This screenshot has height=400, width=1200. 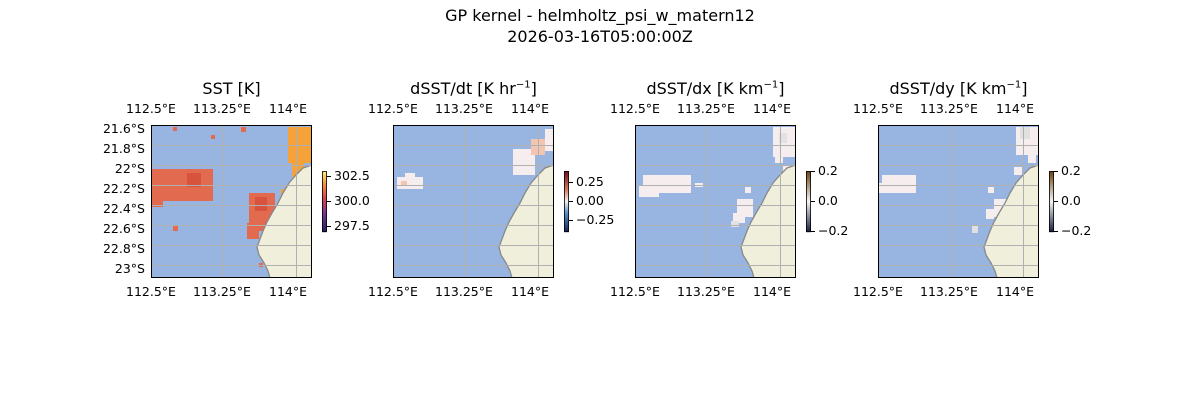 What do you see at coordinates (222, 108) in the screenshot?
I see `x-tick-label-top: 113.25°E` at bounding box center [222, 108].